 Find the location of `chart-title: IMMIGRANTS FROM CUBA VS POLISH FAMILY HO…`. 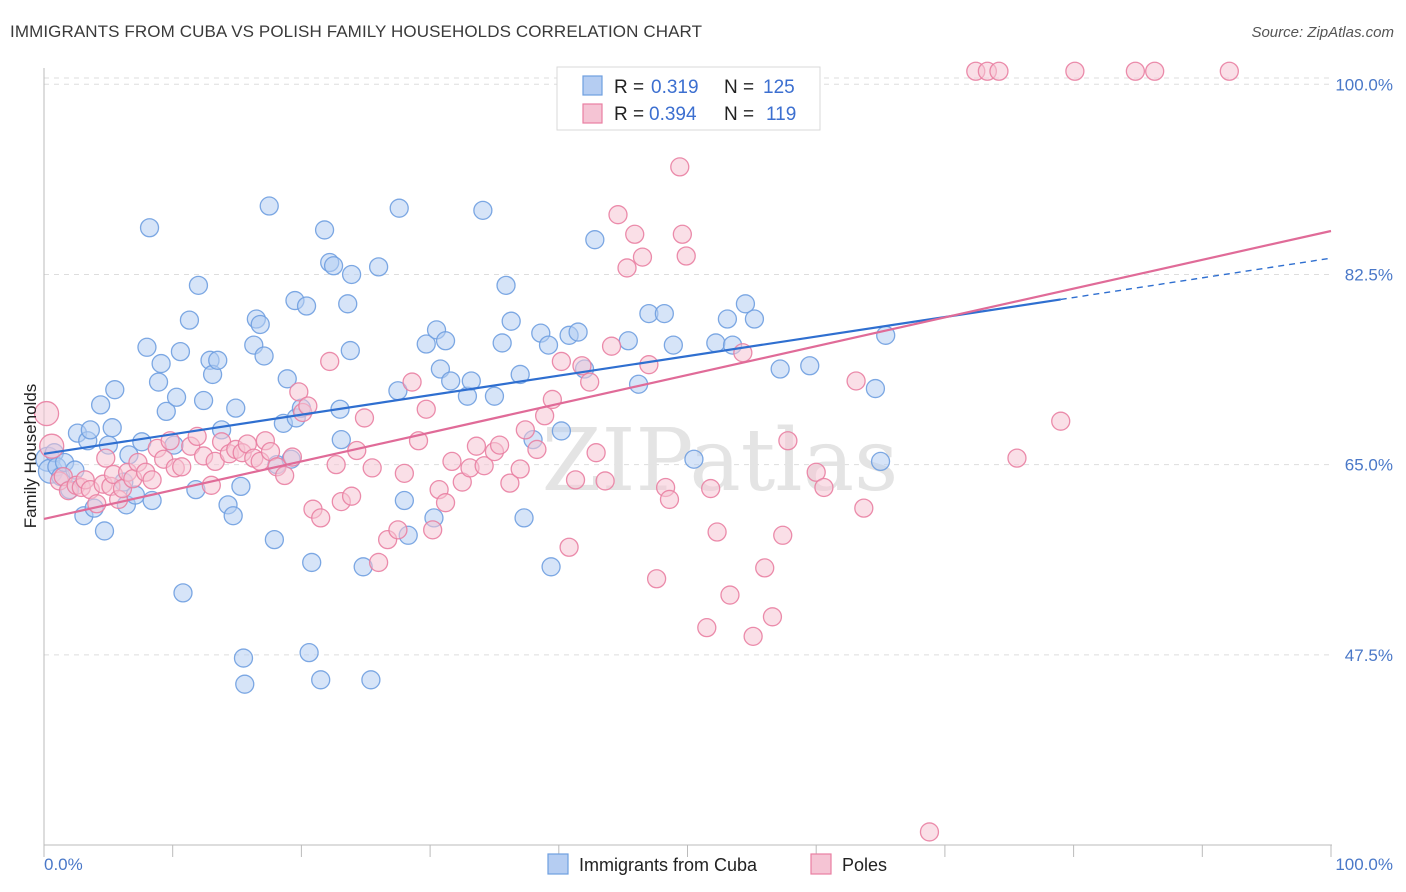

chart-title: IMMIGRANTS FROM CUBA VS POLISH FAMILY HO… is located at coordinates (356, 31).